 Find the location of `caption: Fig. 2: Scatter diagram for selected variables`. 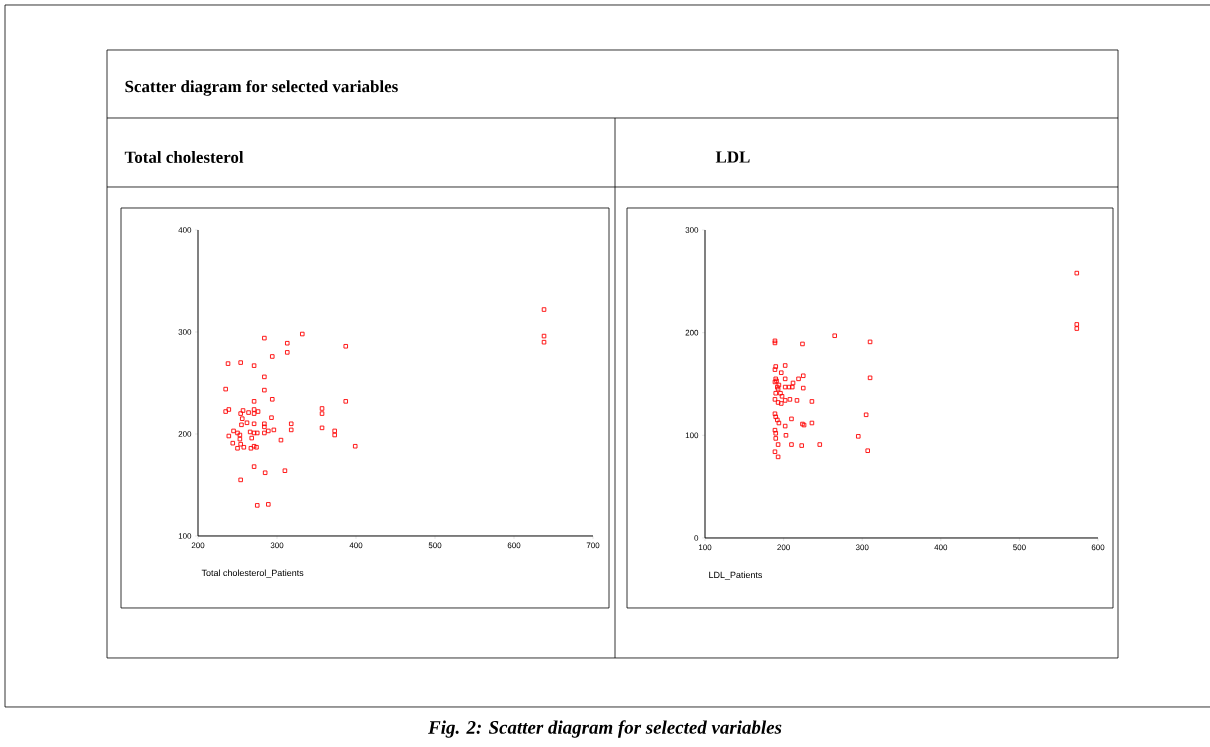

caption: Fig. 2: Scatter diagram for selected variables is located at coordinates (605, 729).